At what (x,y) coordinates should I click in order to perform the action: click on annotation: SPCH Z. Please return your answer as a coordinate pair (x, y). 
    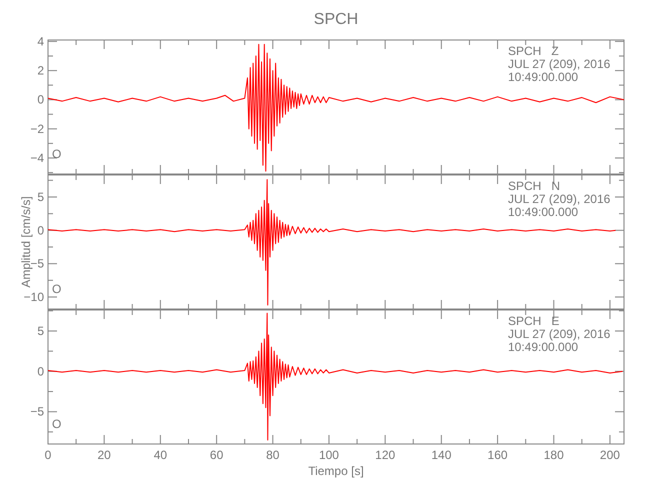
    Looking at the image, I should click on (533, 51).